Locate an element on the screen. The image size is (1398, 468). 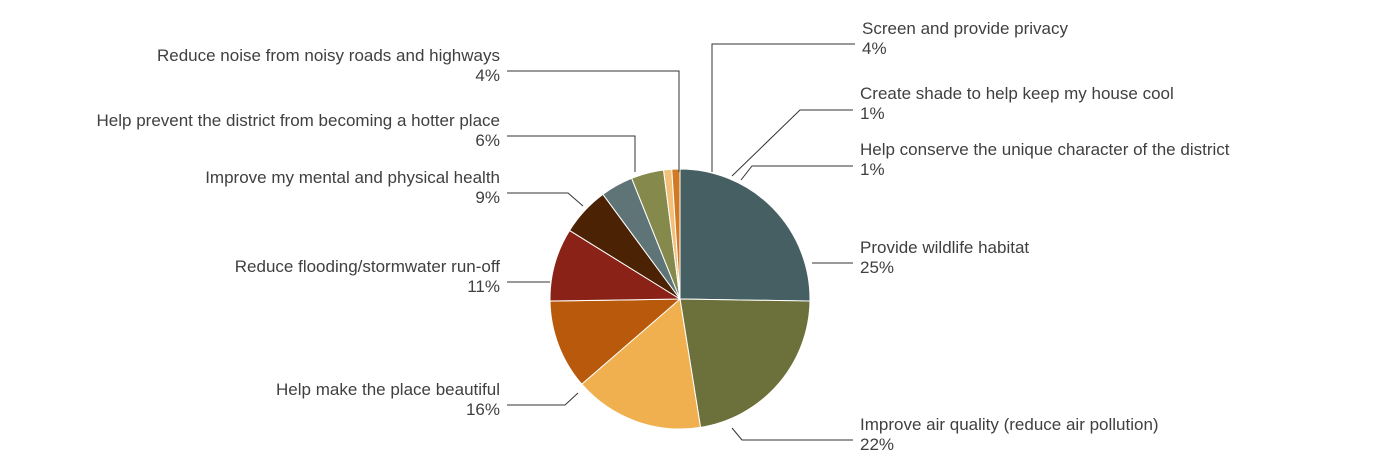
slice-value-label: 9% is located at coordinates (487, 197).